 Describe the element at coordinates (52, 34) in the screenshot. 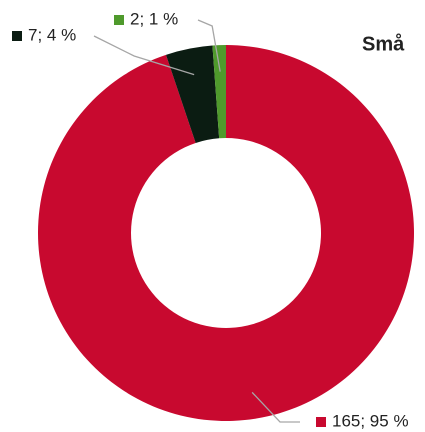

I see `data-label: 7; 4 %` at that location.